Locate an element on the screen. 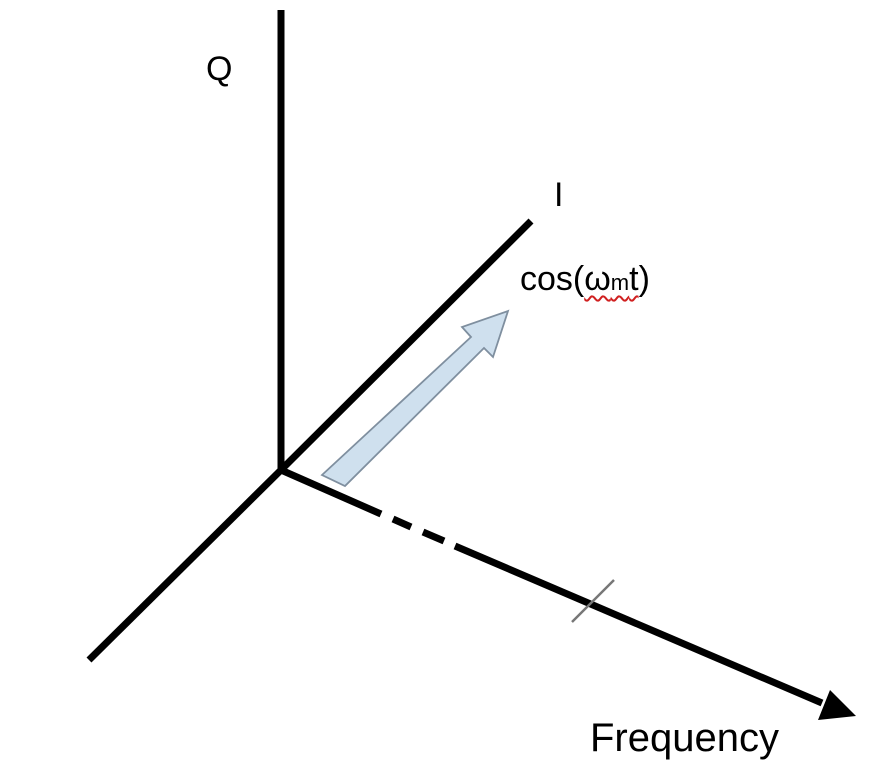  signal-label-omega-m: ωmt is located at coordinates (611, 279).